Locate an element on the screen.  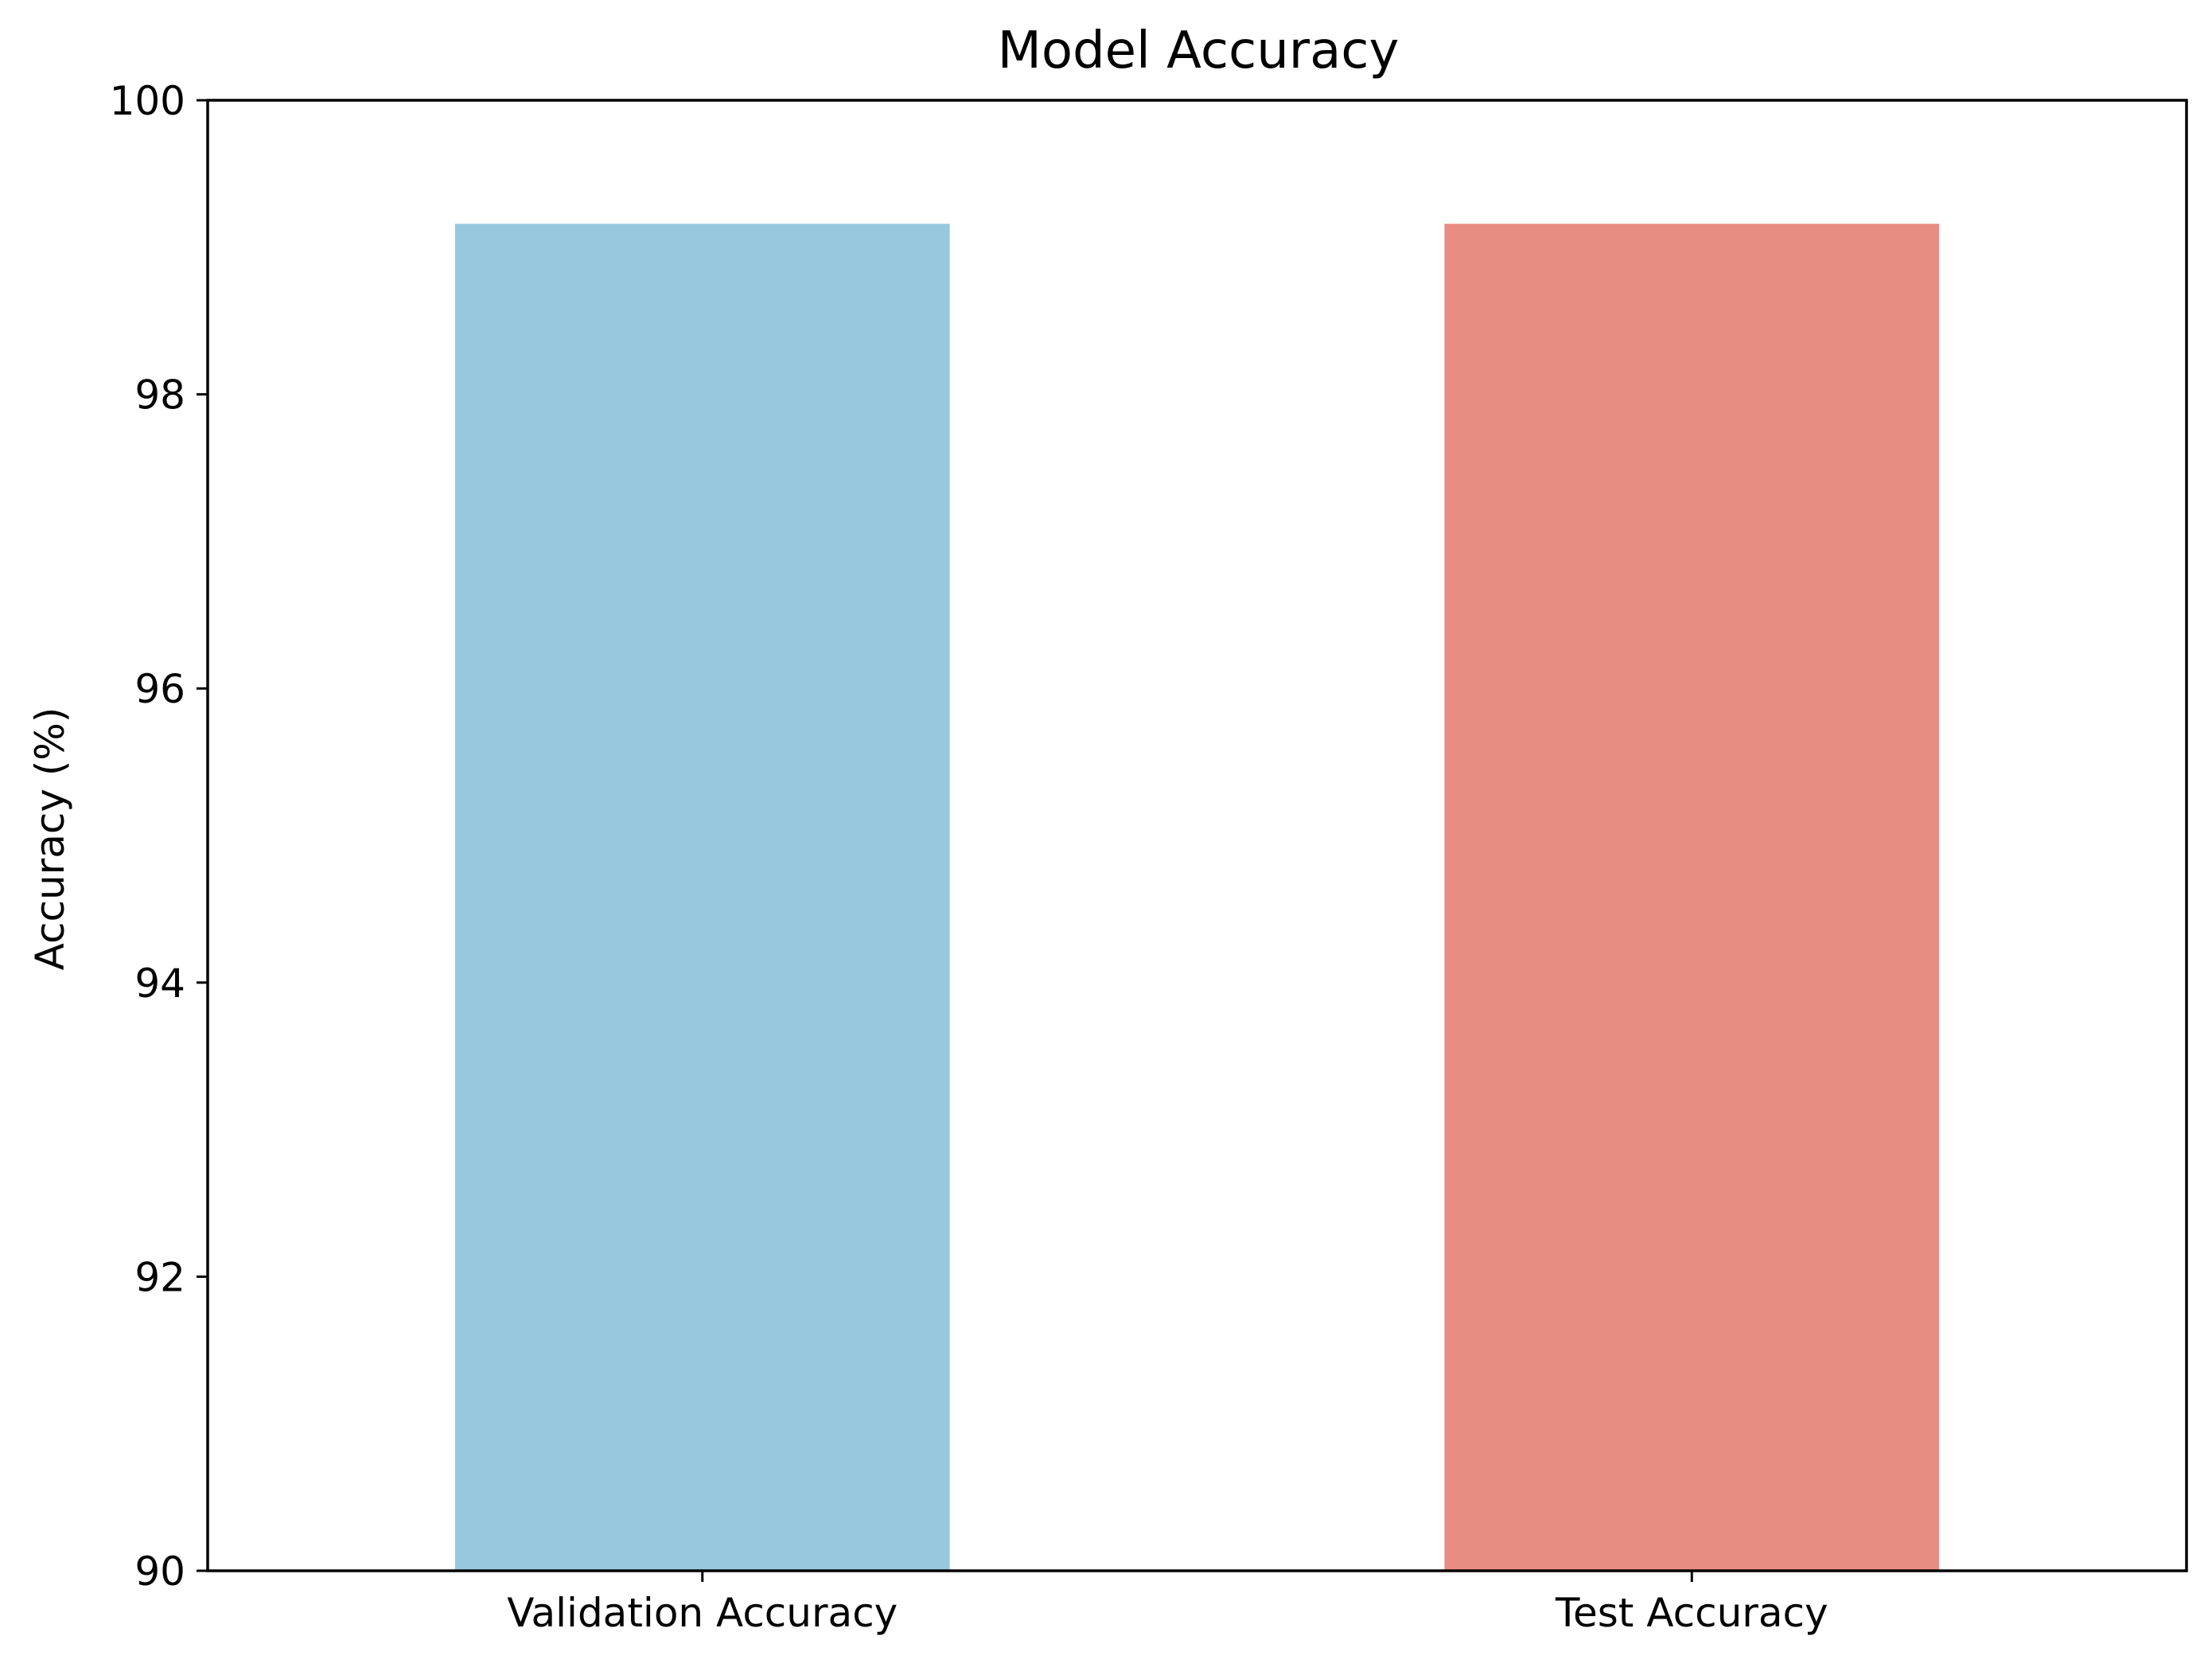
y-axis-label: Accuracy (%) is located at coordinates (50, 839).